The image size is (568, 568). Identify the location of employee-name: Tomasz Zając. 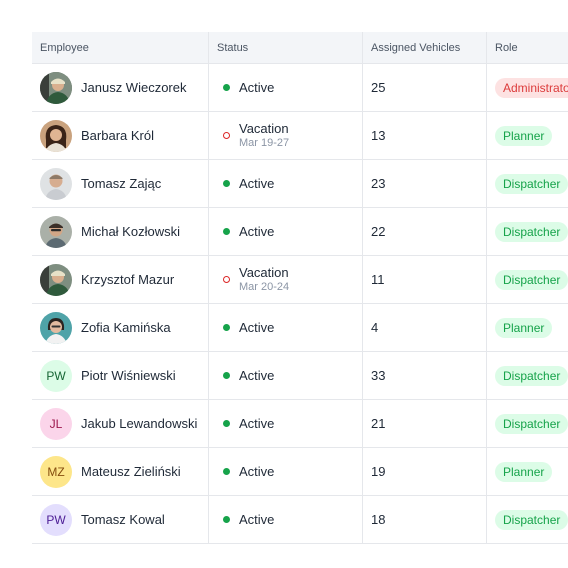
(121, 183).